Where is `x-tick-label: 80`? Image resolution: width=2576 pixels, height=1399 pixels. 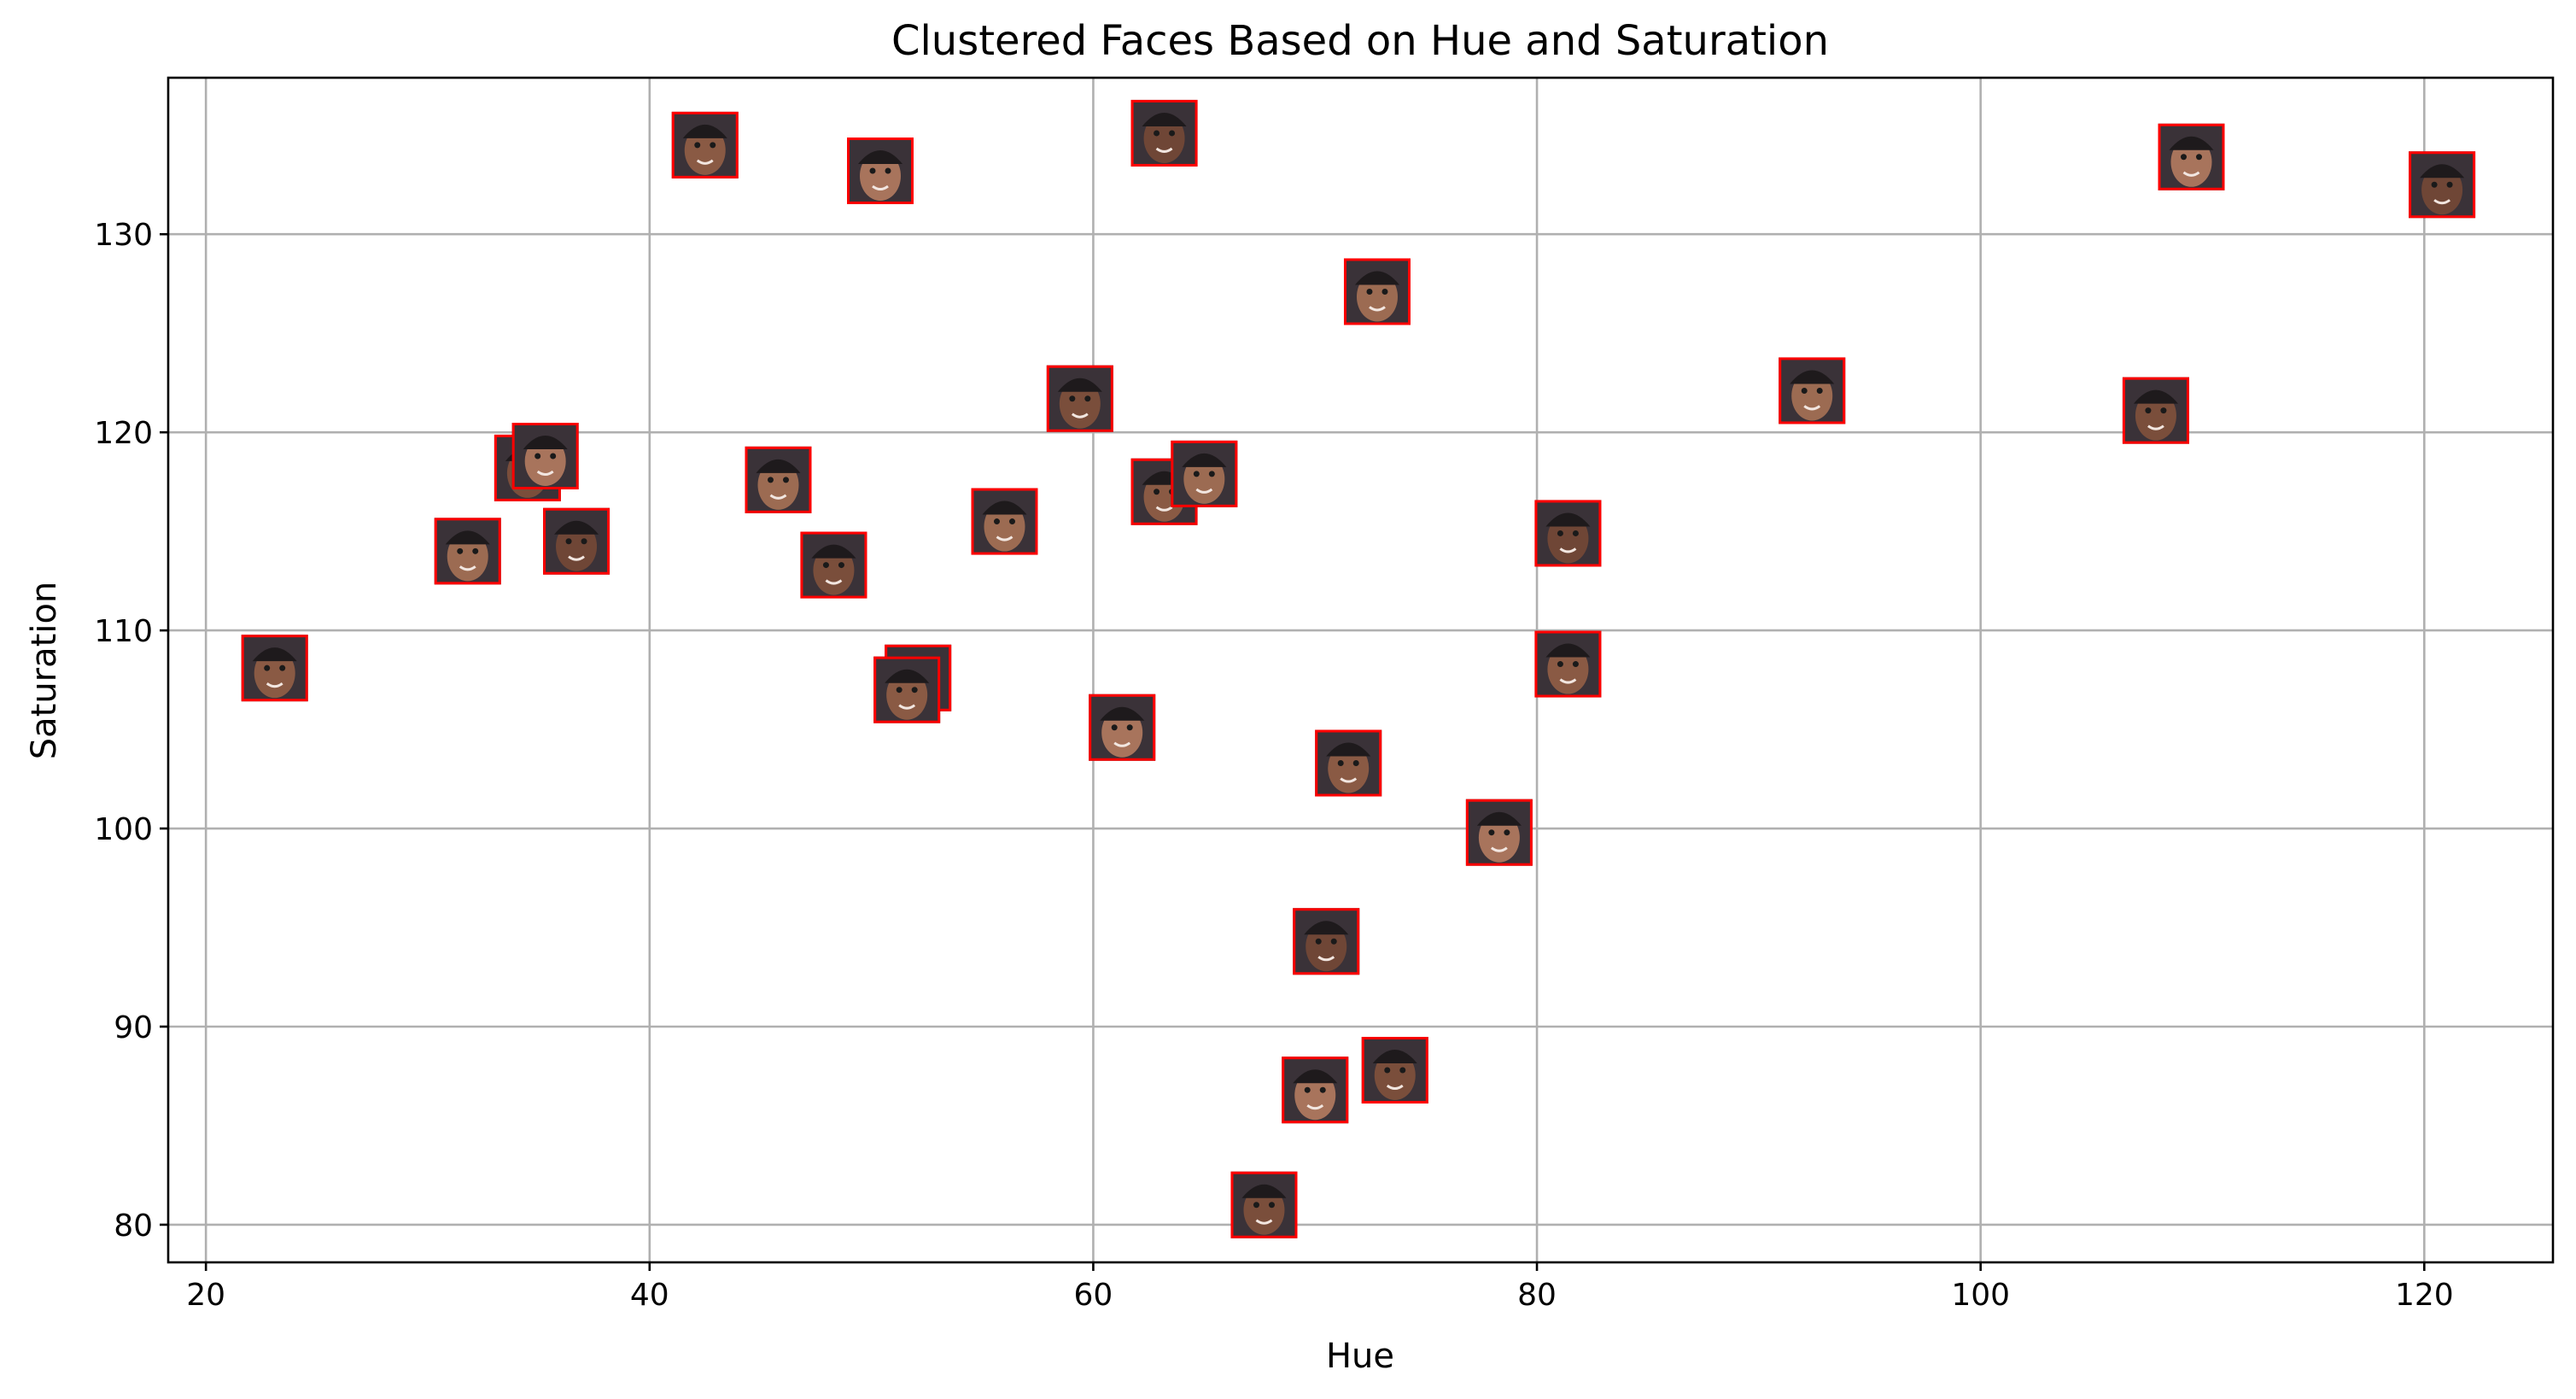 x-tick-label: 80 is located at coordinates (1537, 1295).